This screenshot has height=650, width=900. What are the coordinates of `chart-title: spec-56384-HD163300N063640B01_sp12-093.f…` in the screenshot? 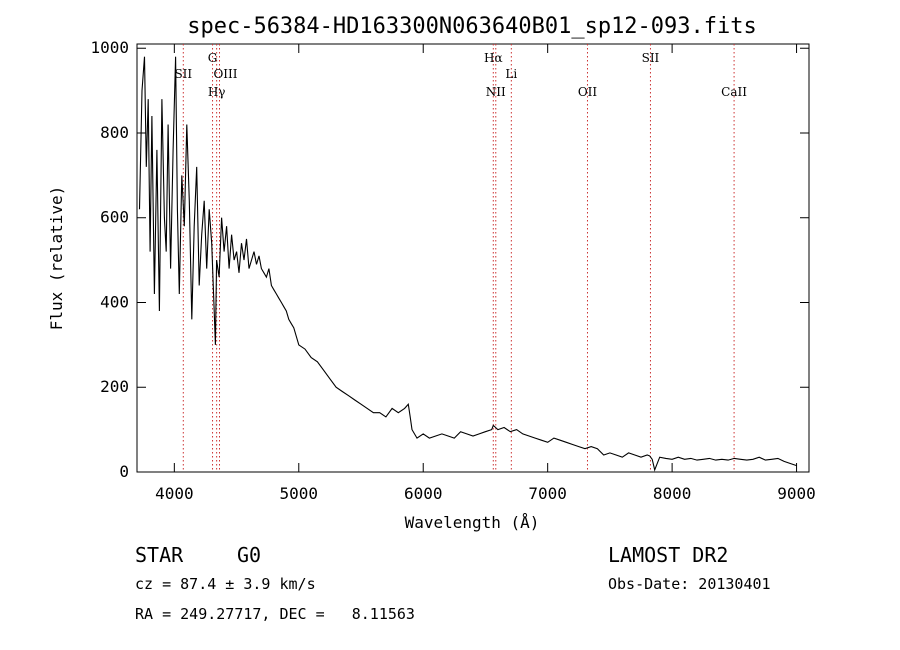 It's located at (472, 26).